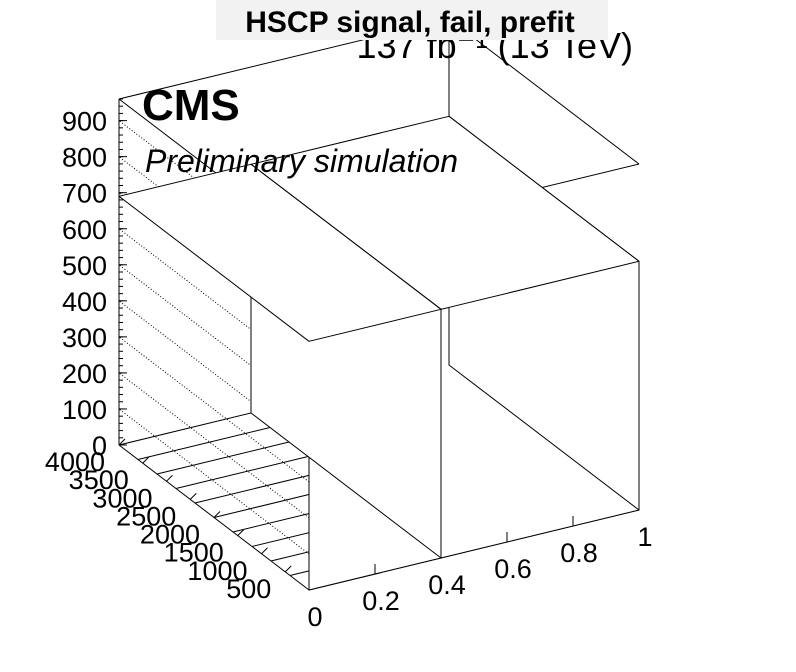  Describe the element at coordinates (146, 516) in the screenshot. I see `y-tick-label: 2500` at that location.